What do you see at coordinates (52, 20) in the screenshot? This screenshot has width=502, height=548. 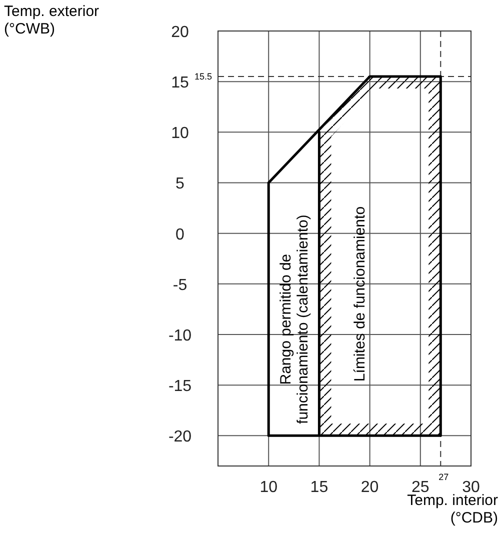 I see `y-axis-title: Temp. exterior (°CWB)` at bounding box center [52, 20].